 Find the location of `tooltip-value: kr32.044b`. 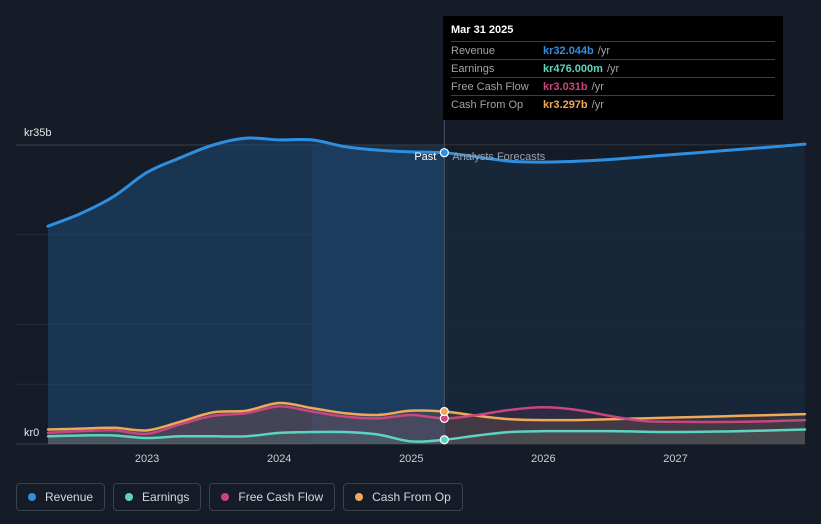

tooltip-value: kr32.044b is located at coordinates (568, 50).